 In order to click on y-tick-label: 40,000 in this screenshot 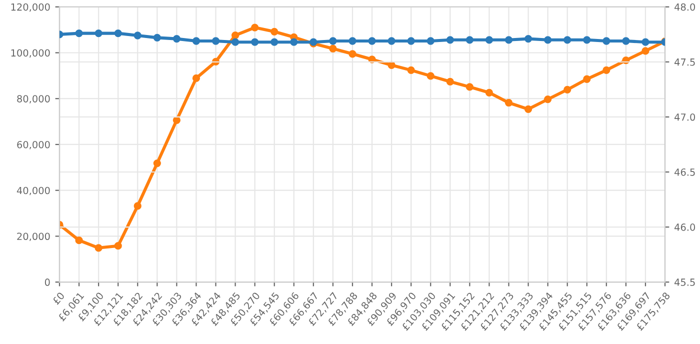, I will do `click(33, 191)`.